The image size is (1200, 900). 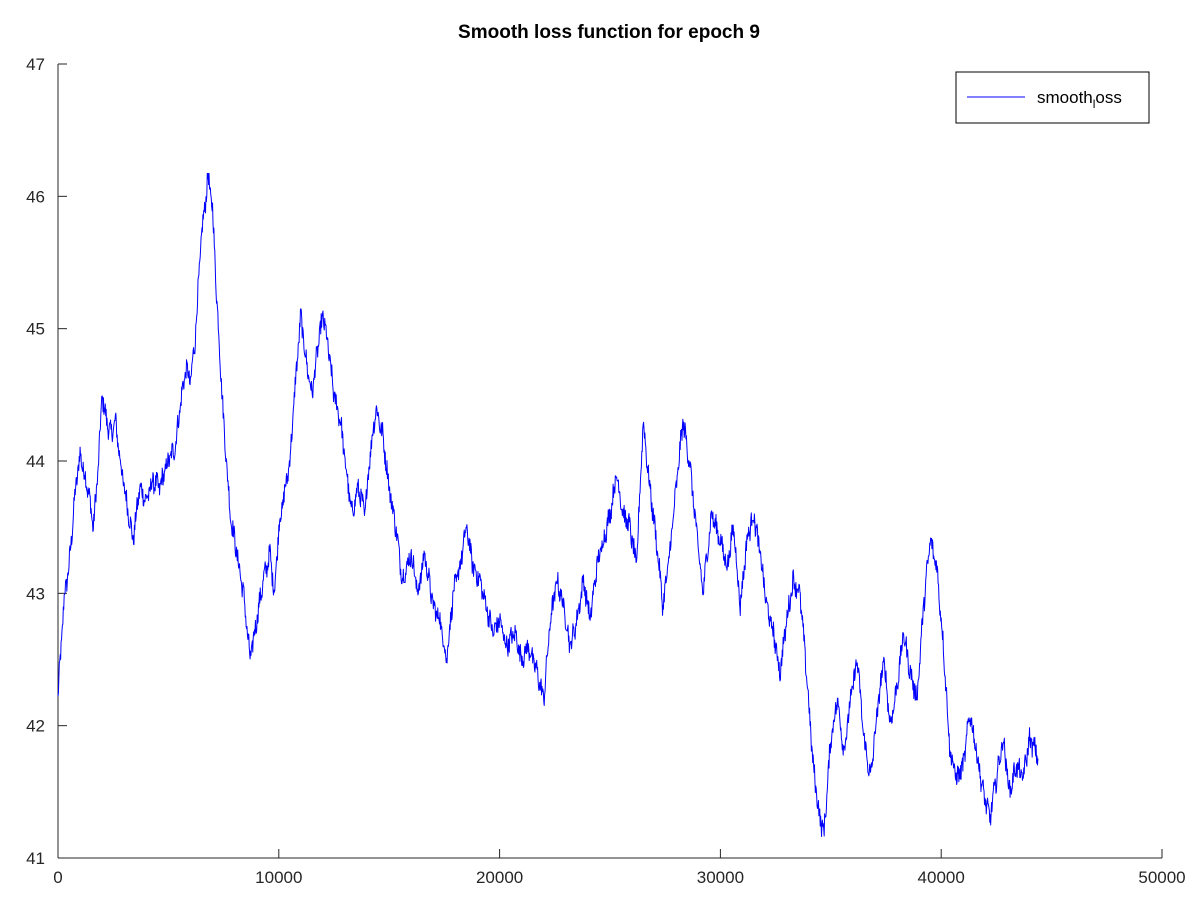 I want to click on y-tick-label: 46, so click(x=35, y=196).